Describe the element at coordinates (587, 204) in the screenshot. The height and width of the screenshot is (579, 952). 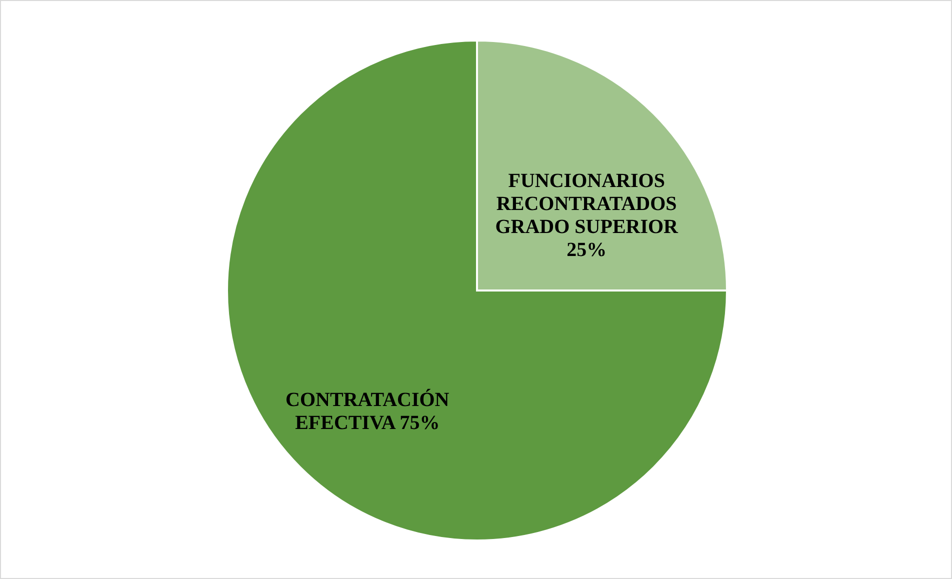
I see `slice-label: FUNCIONARIOS RECONTRATADOS GRADO SUPERIOR` at that location.